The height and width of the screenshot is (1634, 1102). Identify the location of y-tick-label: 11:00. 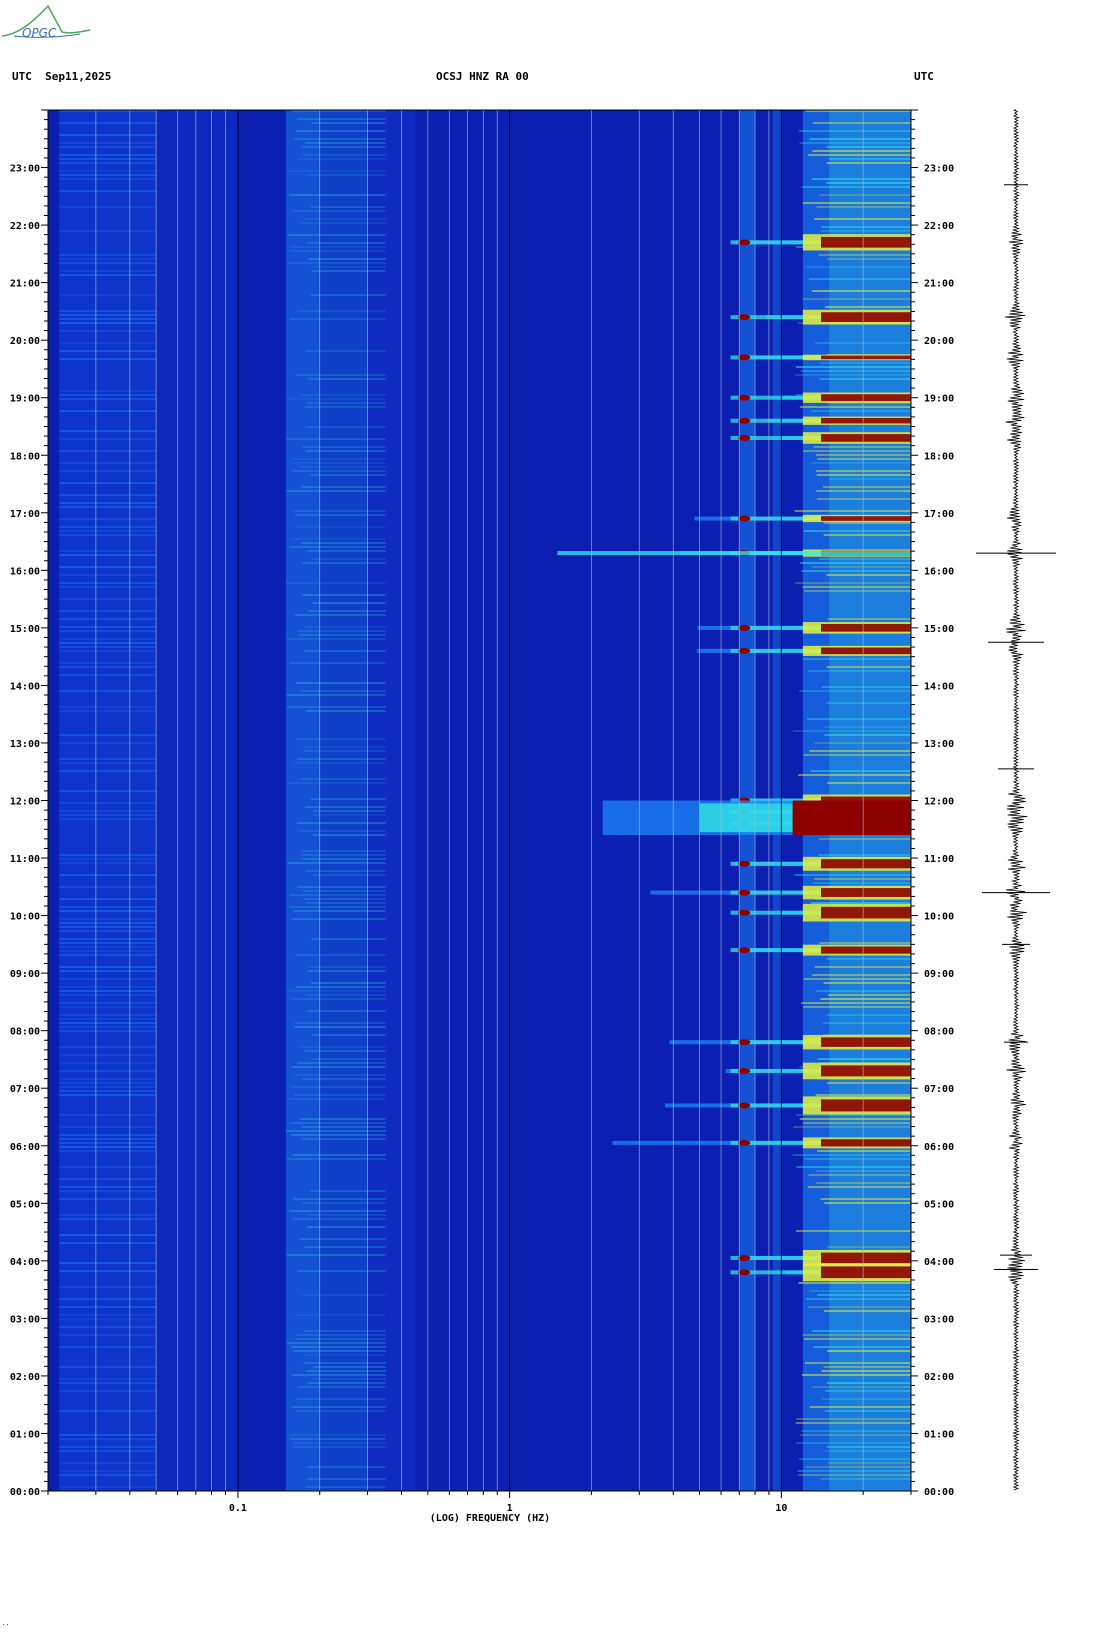
(939, 859).